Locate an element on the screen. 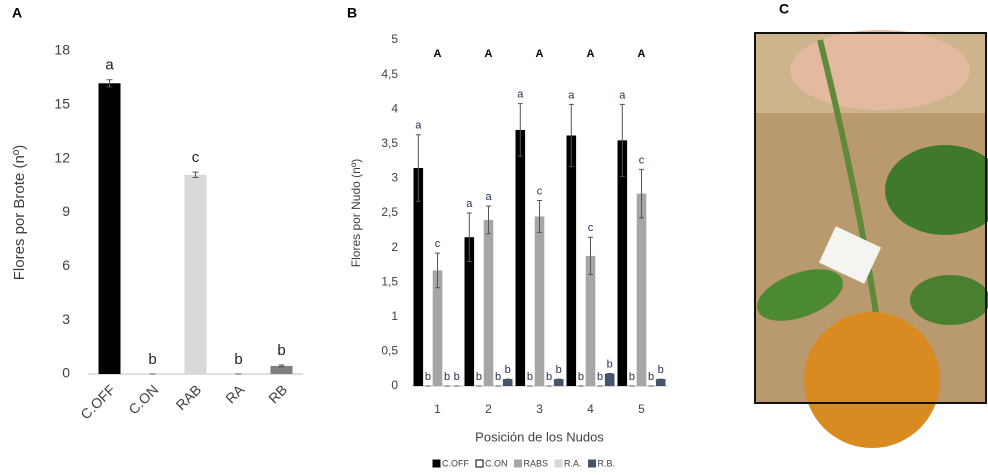 This screenshot has height=475, width=988. y-tick-label: 1,5 is located at coordinates (389, 281).